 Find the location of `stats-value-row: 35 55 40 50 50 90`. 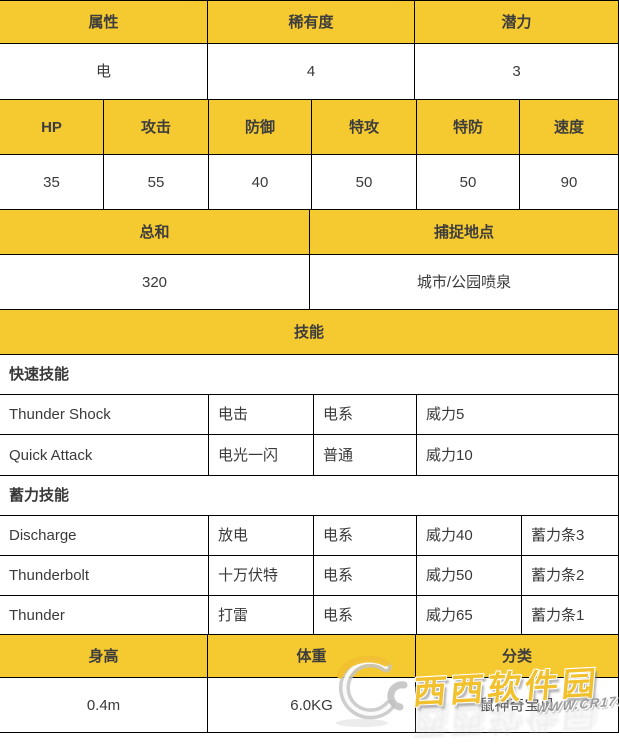

stats-value-row: 35 55 40 50 50 90 is located at coordinates (309, 182).